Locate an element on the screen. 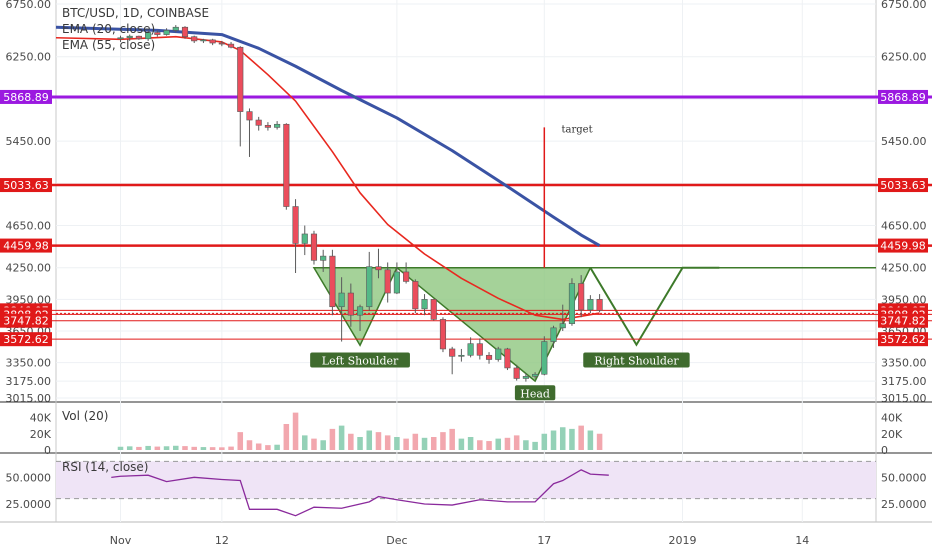 The width and height of the screenshot is (932, 550). price-tick-left: 4250.00 is located at coordinates (29, 268).